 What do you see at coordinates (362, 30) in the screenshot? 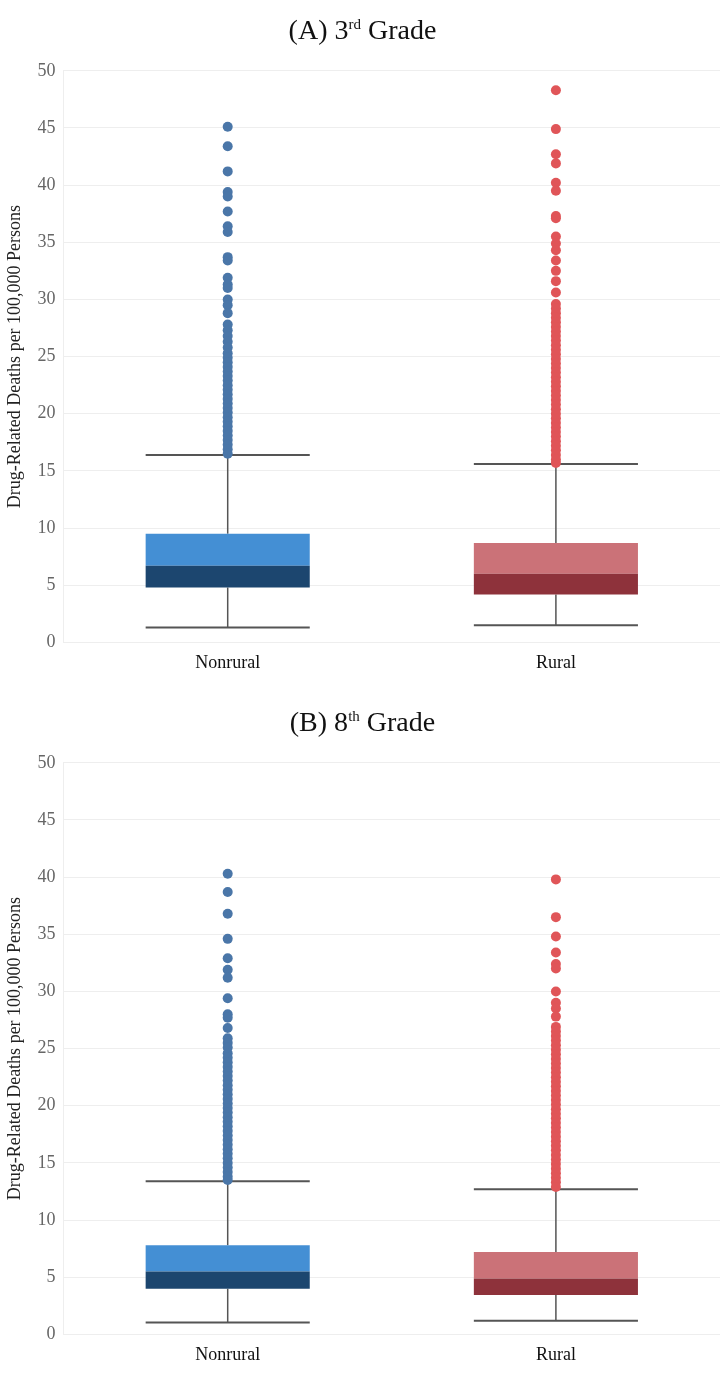
I see `chart-title: (A) 3$^{rd}$ Grade` at bounding box center [362, 30].